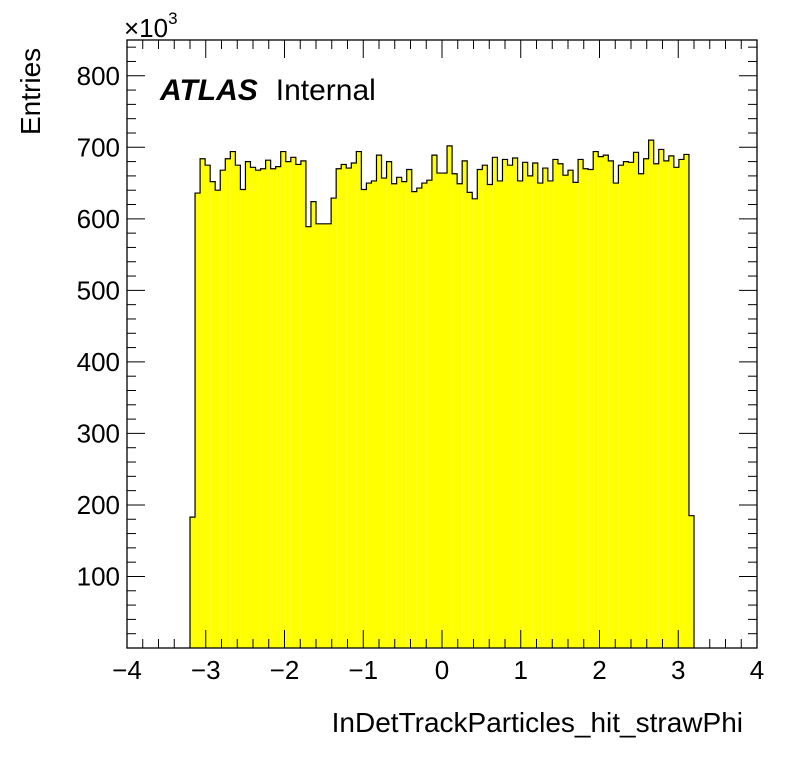 This screenshot has width=796, height=772. Describe the element at coordinates (172, 18) in the screenshot. I see `y-multiplier-exponent: 3` at that location.